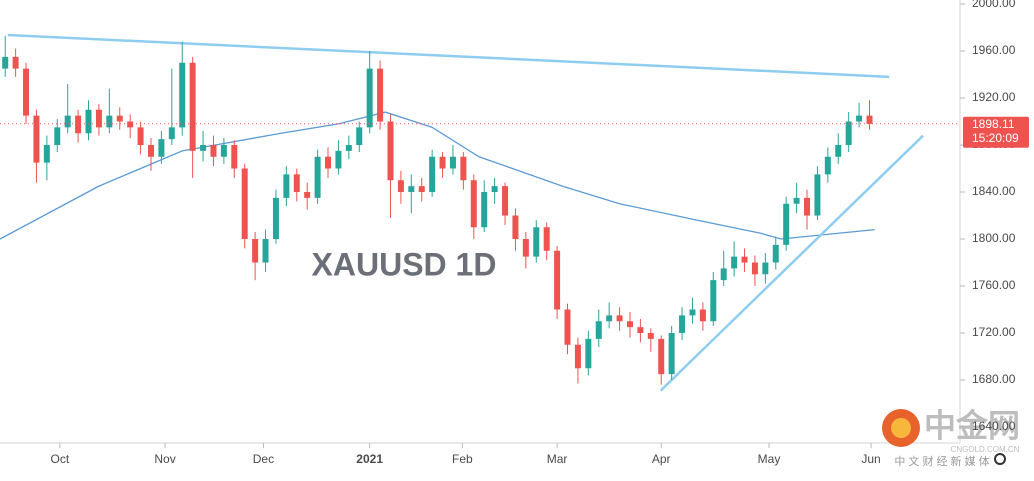  What do you see at coordinates (994, 285) in the screenshot?
I see `y-tick-label: 1760.00` at bounding box center [994, 285].